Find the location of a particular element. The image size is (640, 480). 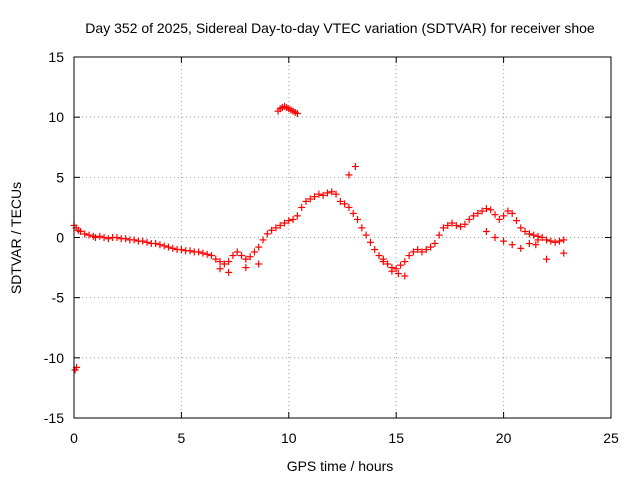

y-tick-label: -5 is located at coordinates (58, 298).